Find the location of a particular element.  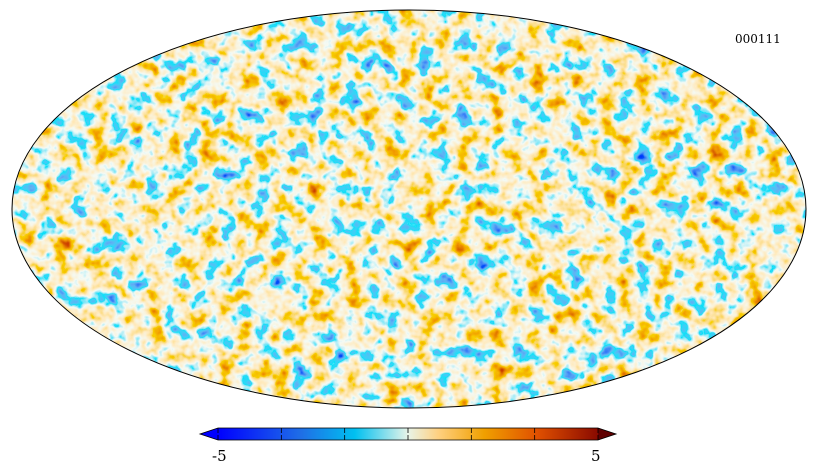

colorbar-max-label: 5 is located at coordinates (596, 456).